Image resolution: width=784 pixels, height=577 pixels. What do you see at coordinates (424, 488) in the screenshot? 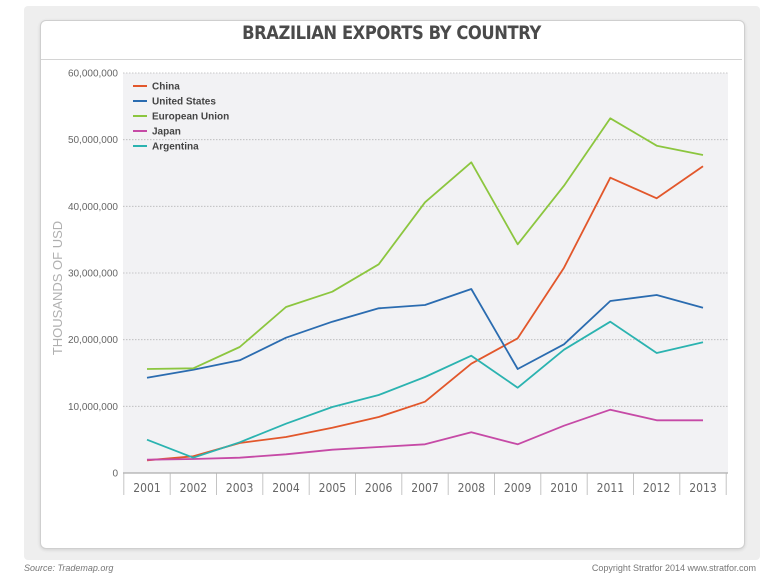
I see `x-tick-label: 2007` at bounding box center [424, 488].